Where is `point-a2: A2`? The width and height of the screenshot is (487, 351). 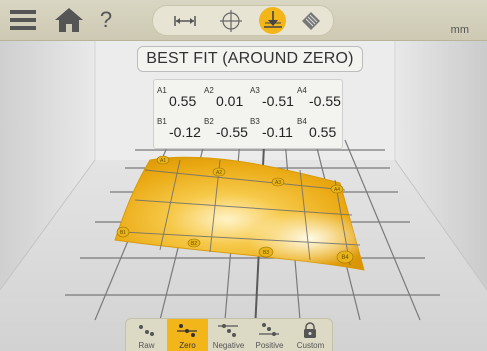
point-a2: A2 is located at coordinates (219, 172).